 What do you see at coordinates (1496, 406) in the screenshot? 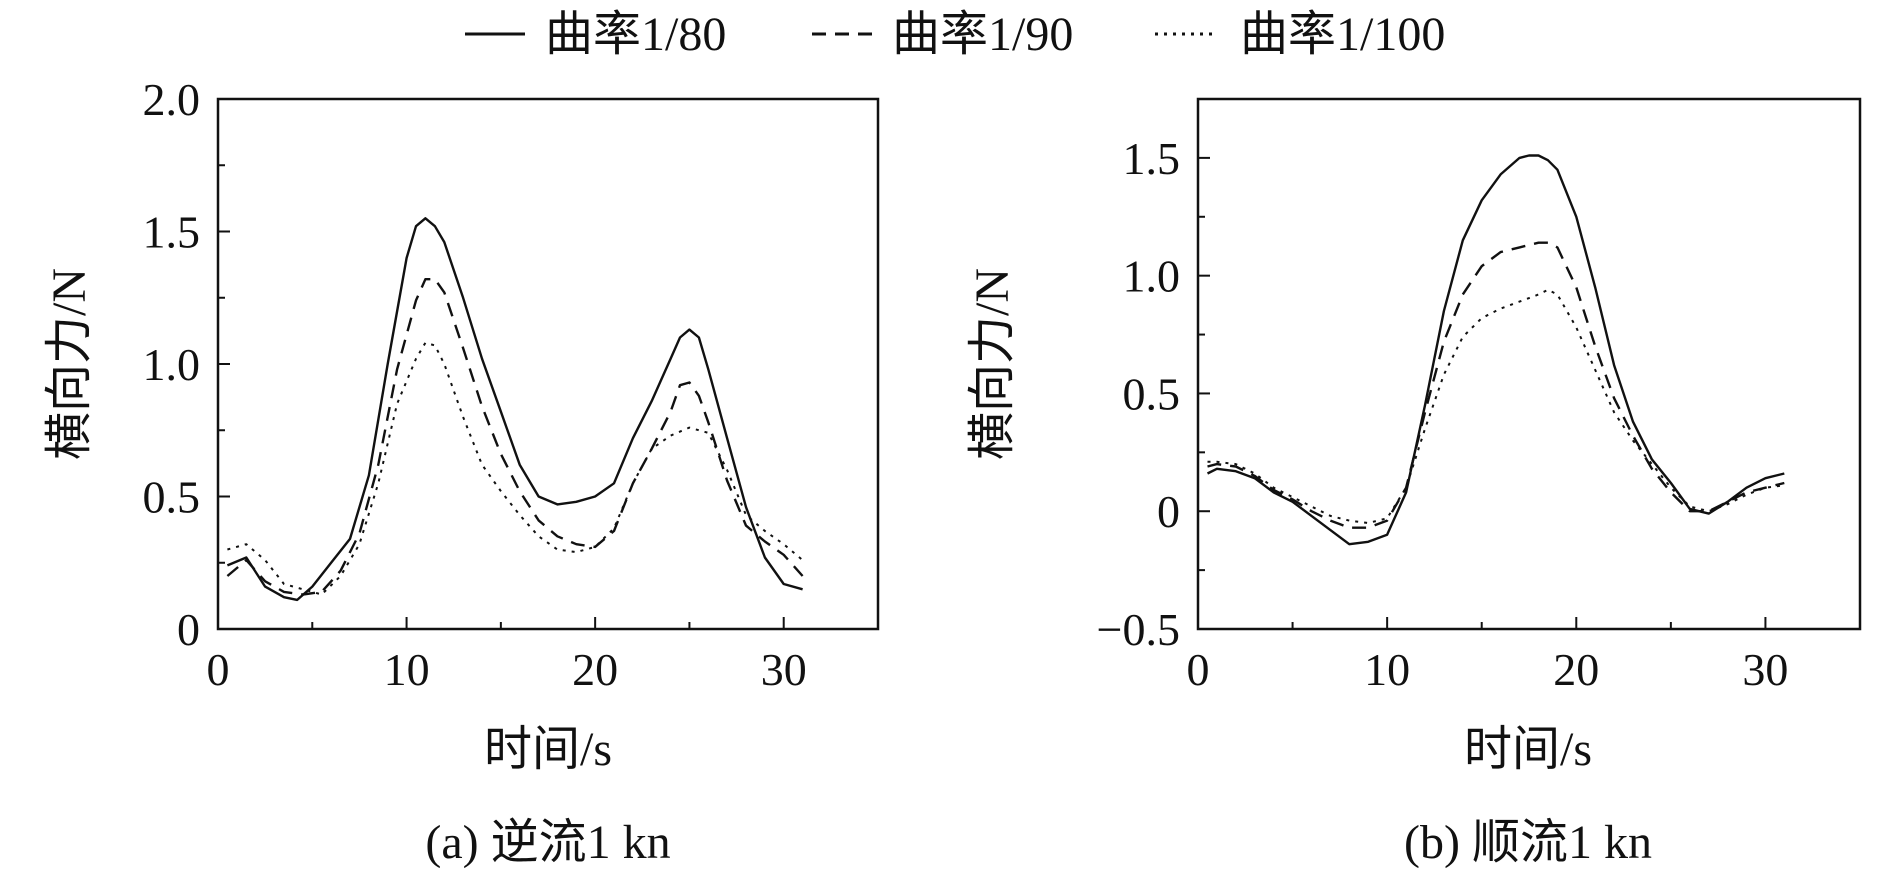
I see `series-line-dotted-b` at bounding box center [1496, 406].